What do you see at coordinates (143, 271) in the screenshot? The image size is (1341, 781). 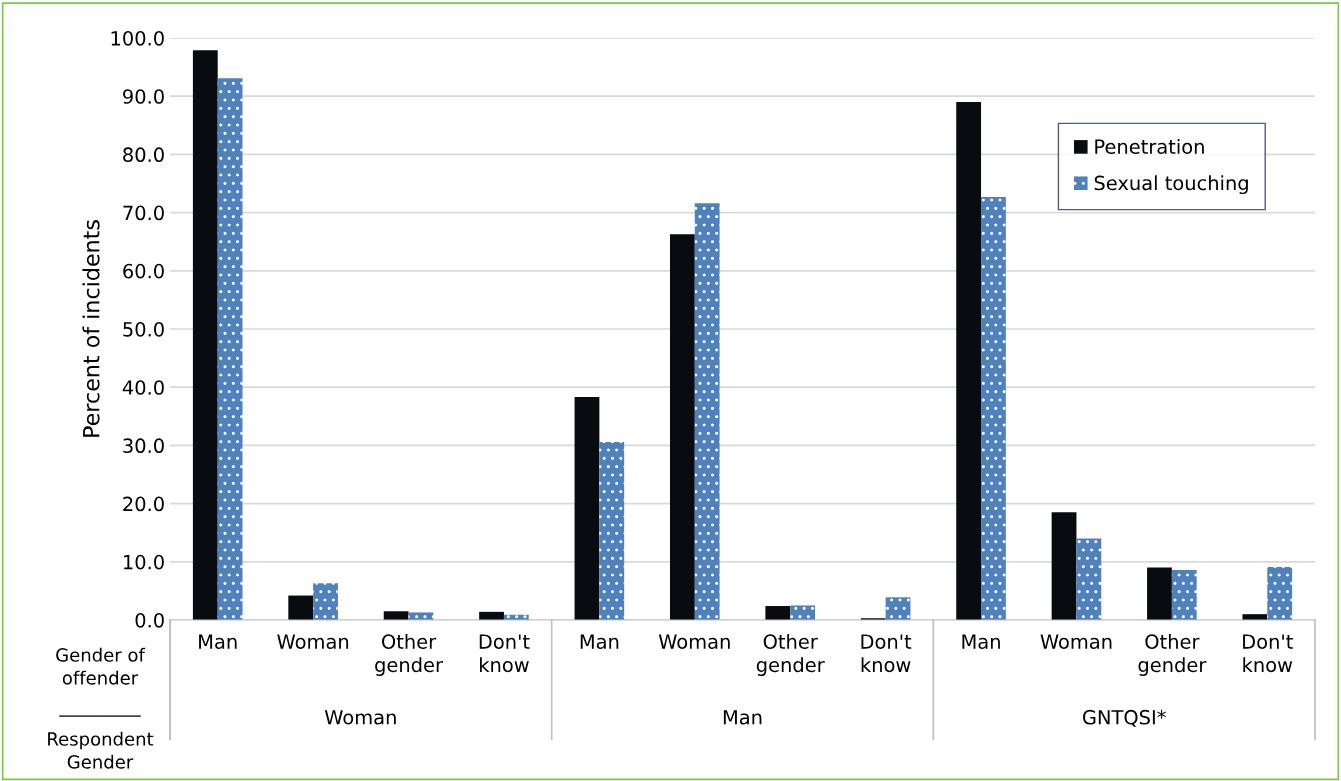 I see `y-tick-label: 60.0` at bounding box center [143, 271].